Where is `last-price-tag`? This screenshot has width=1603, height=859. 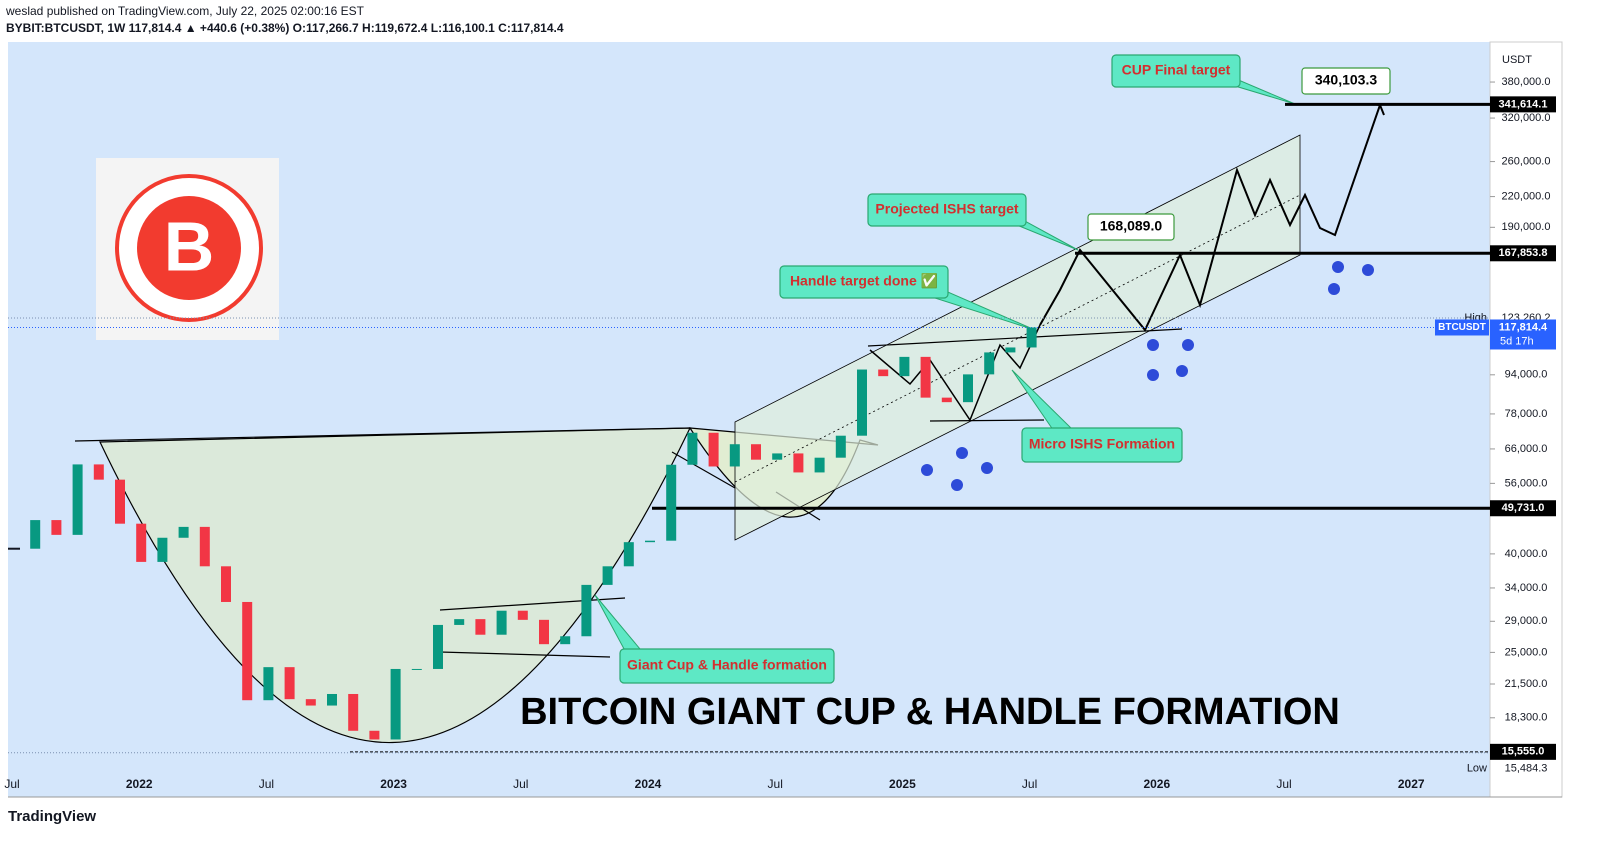
last-price-tag is located at coordinates (1523, 334).